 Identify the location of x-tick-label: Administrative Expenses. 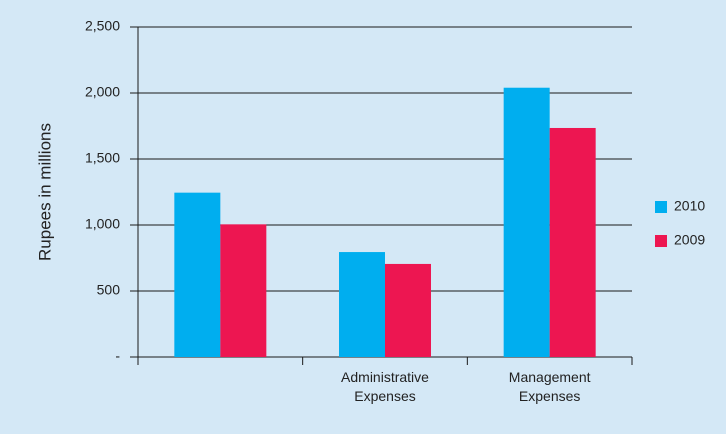
(385, 386).